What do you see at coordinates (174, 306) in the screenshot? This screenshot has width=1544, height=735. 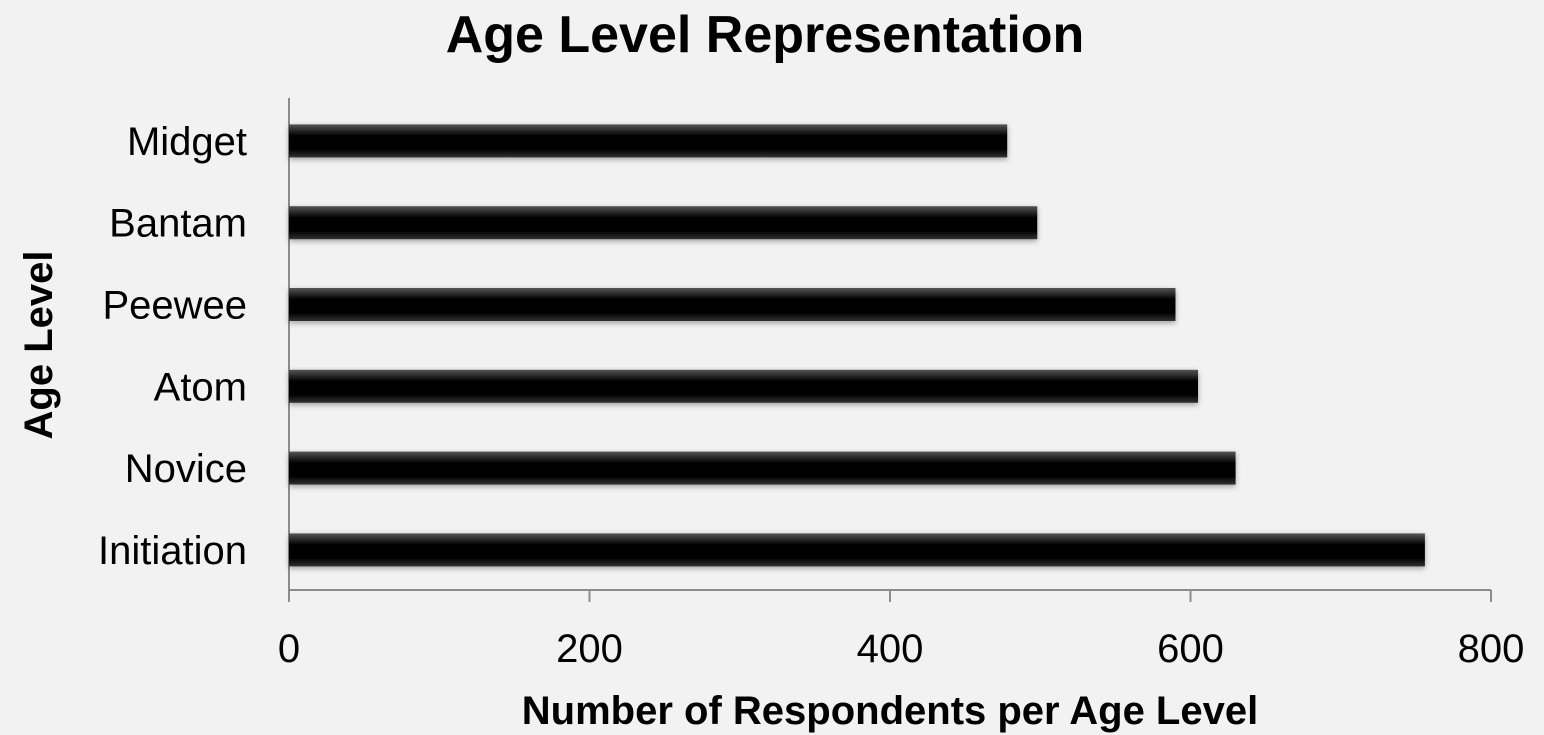 I see `y-tick-label: Peewee` at bounding box center [174, 306].